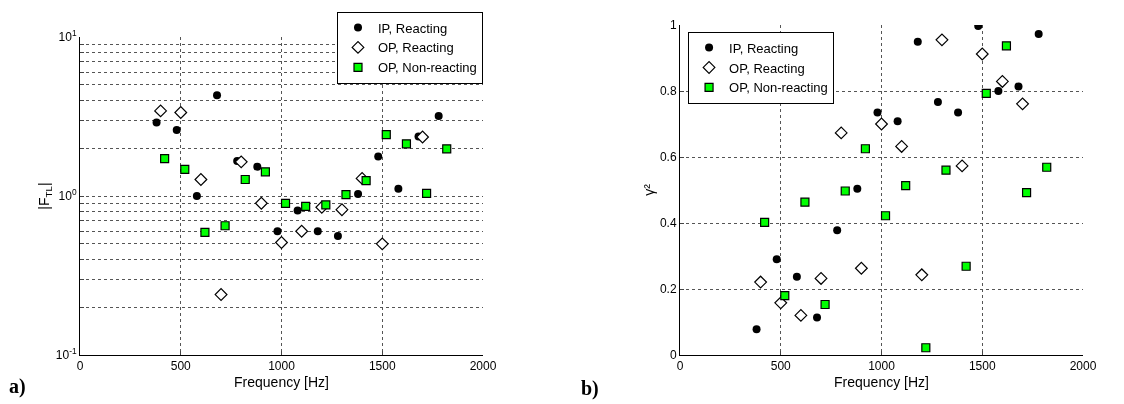 This screenshot has width=1124, height=404. Describe the element at coordinates (17, 386) in the screenshot. I see `text: a)` at that location.